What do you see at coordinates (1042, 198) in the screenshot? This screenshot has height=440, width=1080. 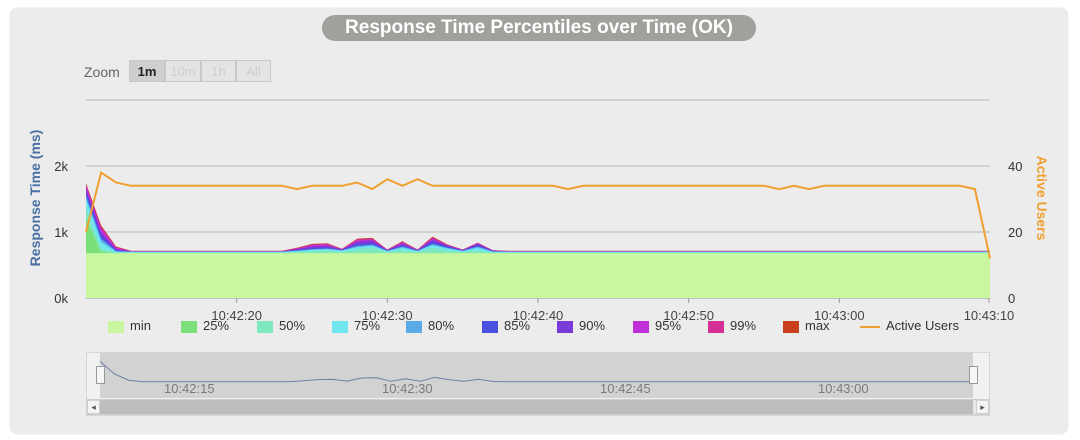 I see `y2-axis-title: Active Users` at bounding box center [1042, 198].